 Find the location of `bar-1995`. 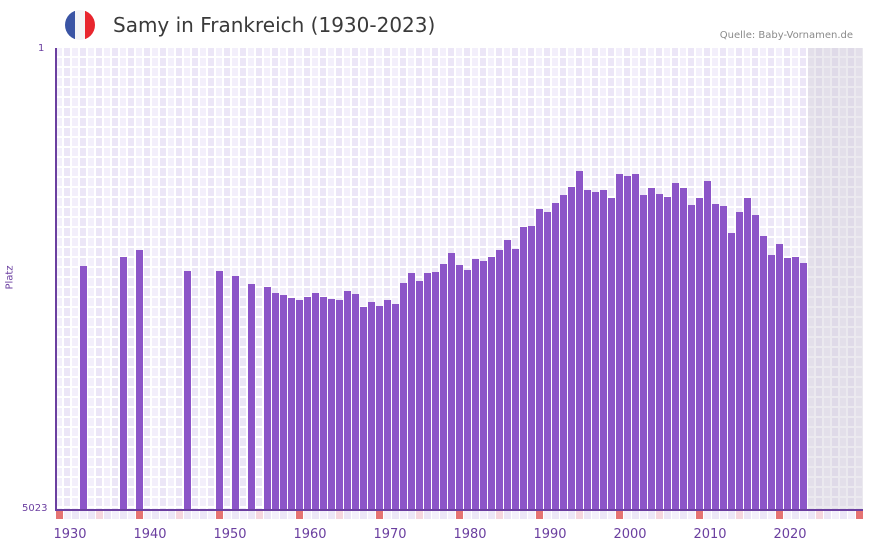

bar-1995 is located at coordinates (595, 350).